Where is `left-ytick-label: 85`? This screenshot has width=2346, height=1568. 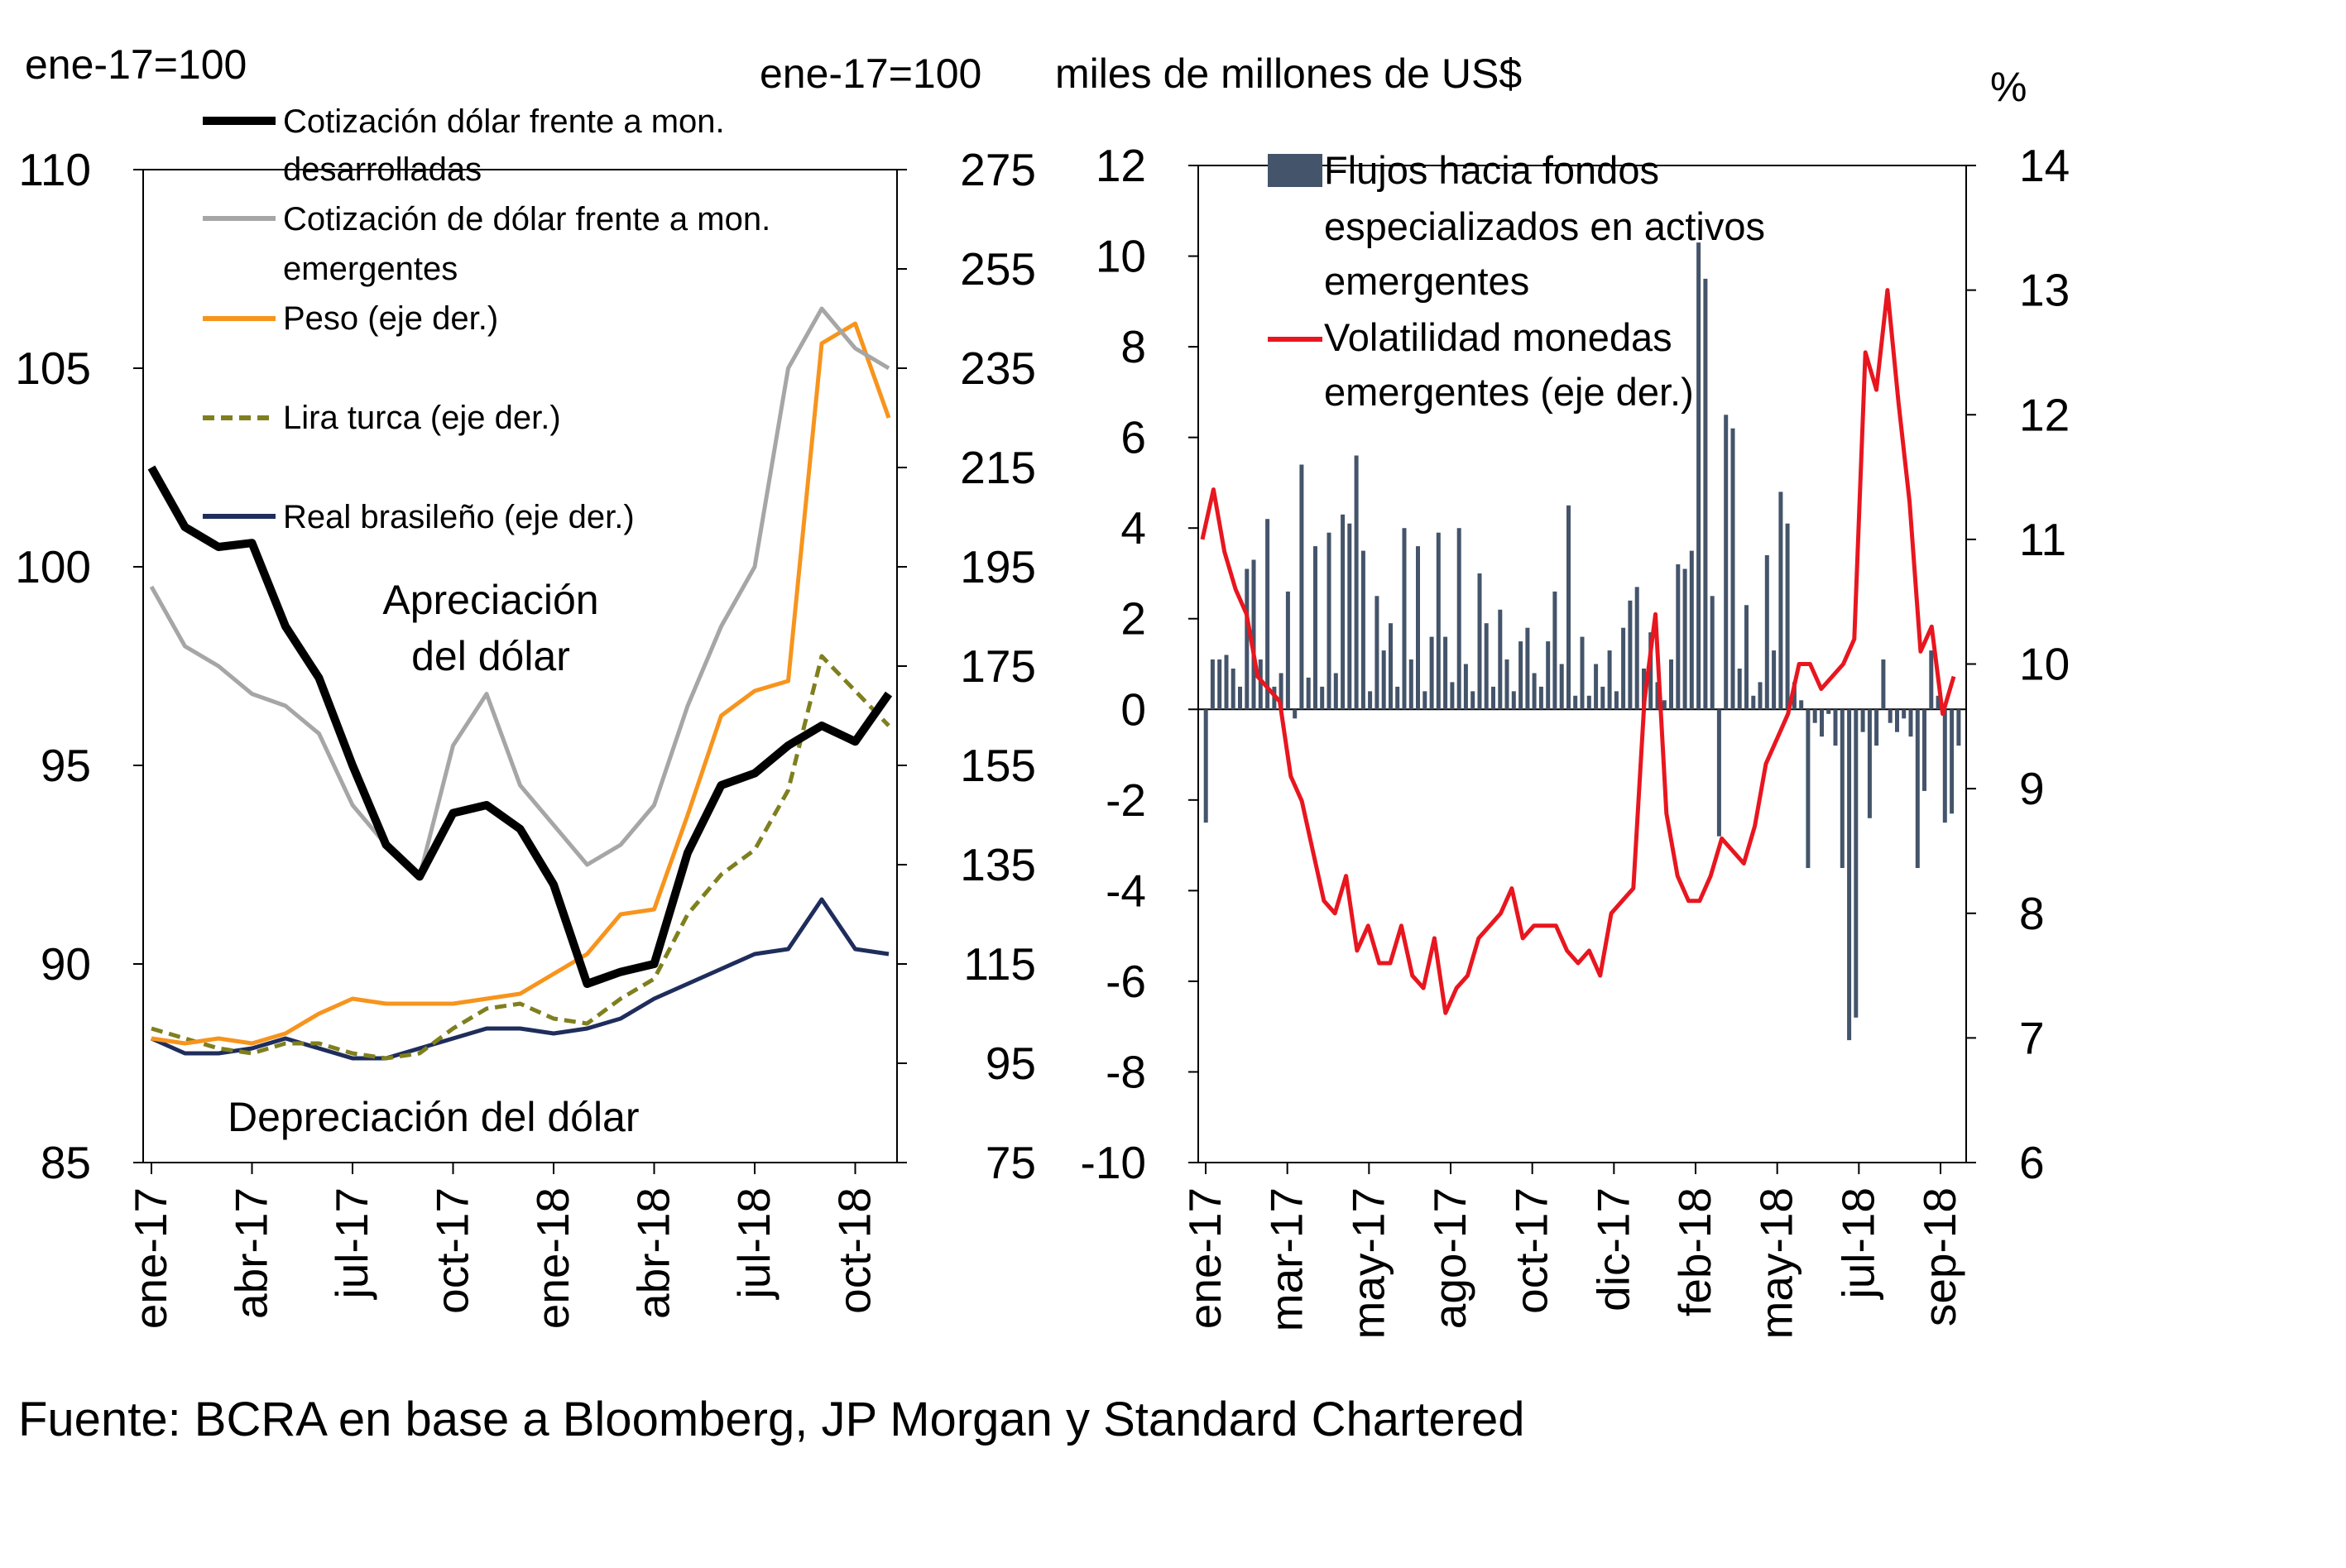
left-ytick-label: 85 is located at coordinates (66, 1163).